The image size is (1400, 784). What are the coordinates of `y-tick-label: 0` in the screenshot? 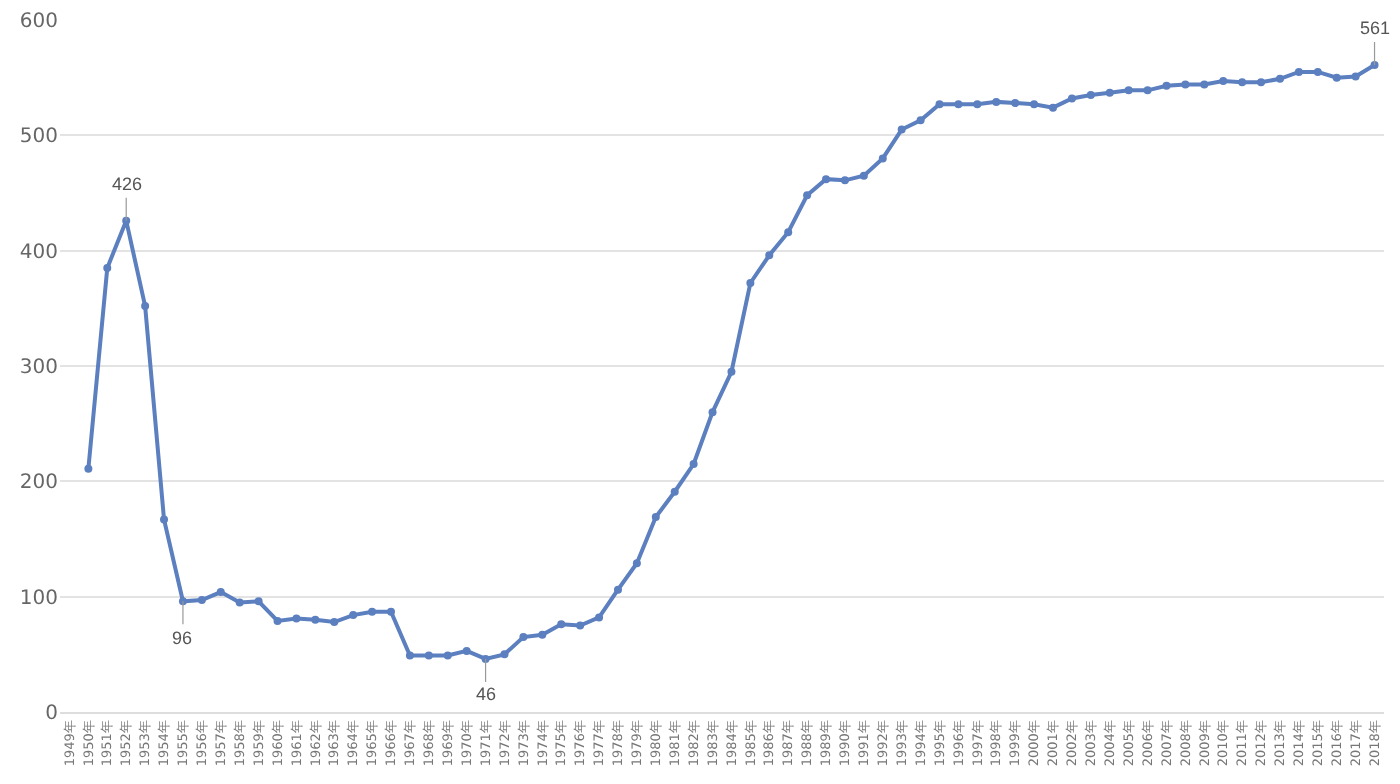 It's located at (51, 714).